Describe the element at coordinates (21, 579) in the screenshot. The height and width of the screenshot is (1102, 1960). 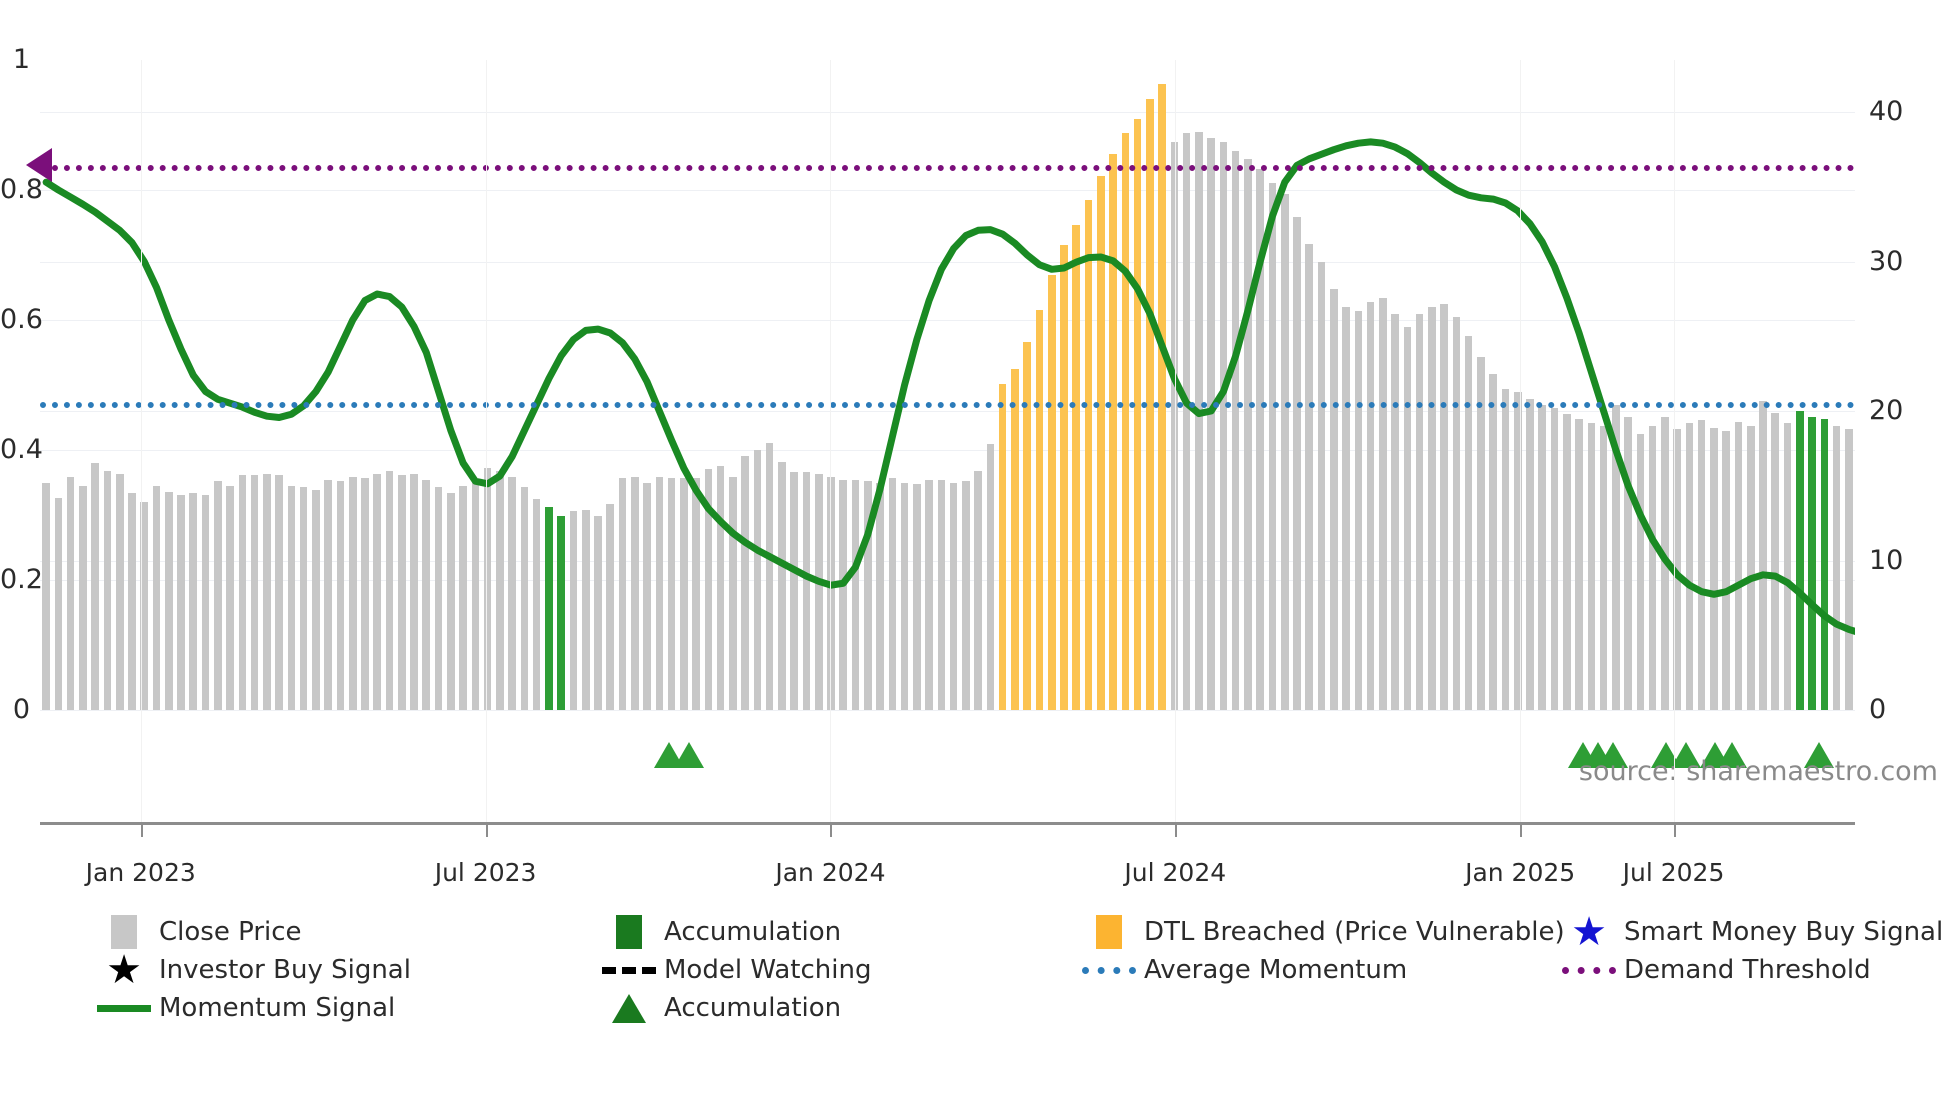
I see `y-axis-left-tick-label: 0.2` at that location.